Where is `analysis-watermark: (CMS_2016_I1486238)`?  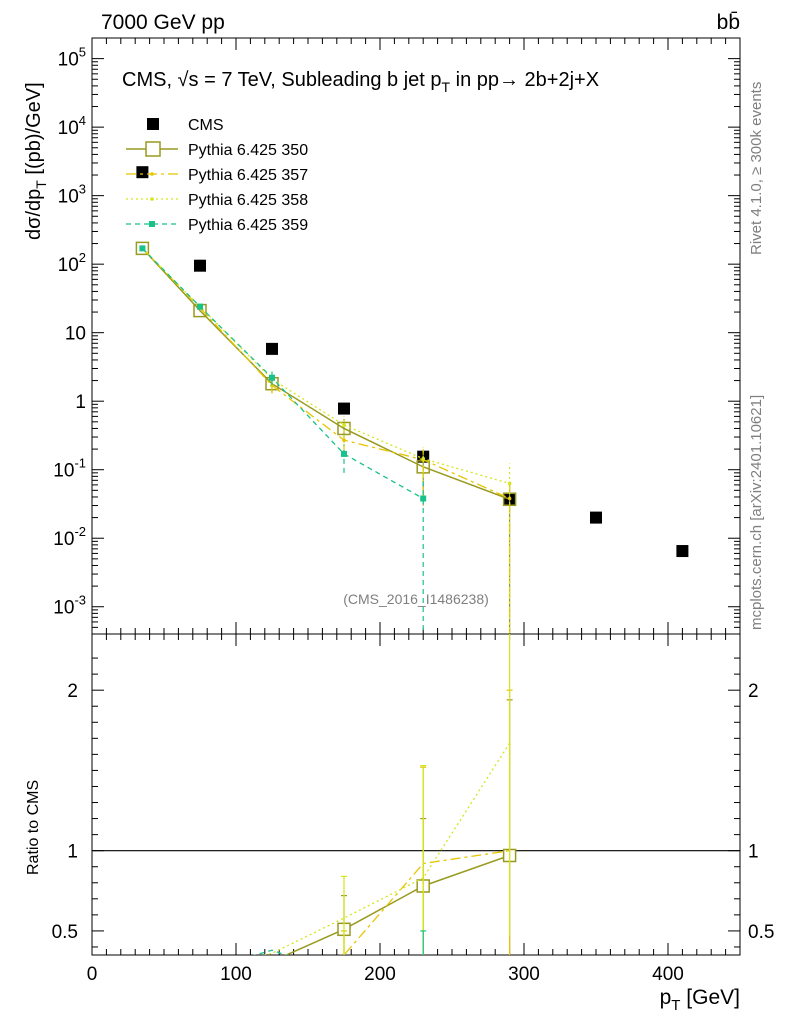 analysis-watermark: (CMS_2016_I1486238) is located at coordinates (416, 599).